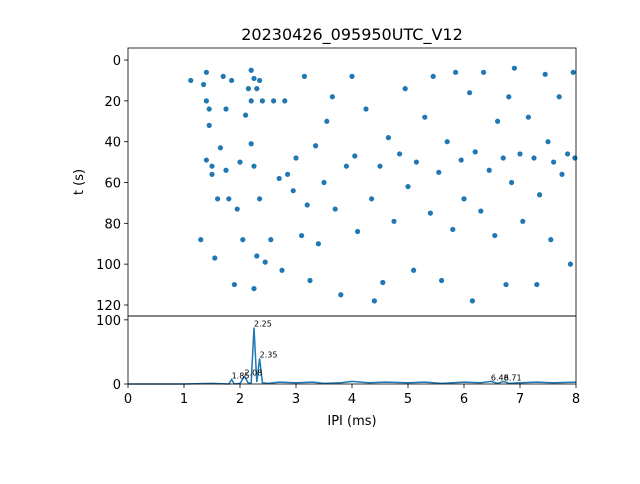 This screenshot has width=640, height=484. What do you see at coordinates (352, 399) in the screenshot?
I see `x-tick-label: 4` at bounding box center [352, 399].